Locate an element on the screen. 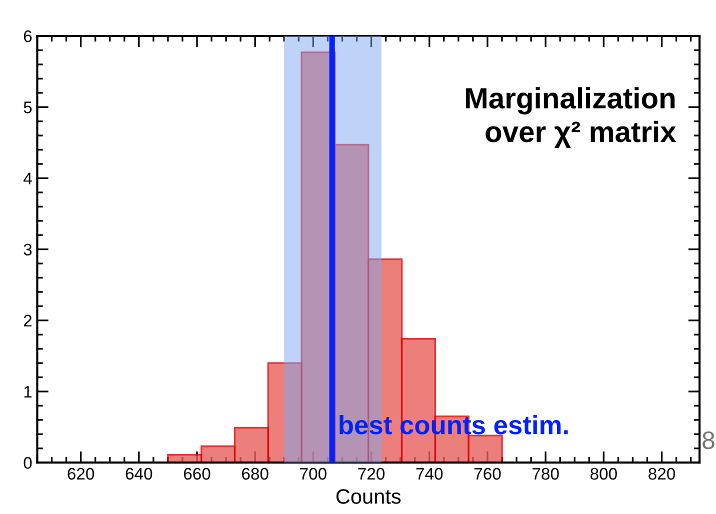 Image resolution: width=716 pixels, height=514 pixels. y-tick-label: 0 is located at coordinates (28, 463).